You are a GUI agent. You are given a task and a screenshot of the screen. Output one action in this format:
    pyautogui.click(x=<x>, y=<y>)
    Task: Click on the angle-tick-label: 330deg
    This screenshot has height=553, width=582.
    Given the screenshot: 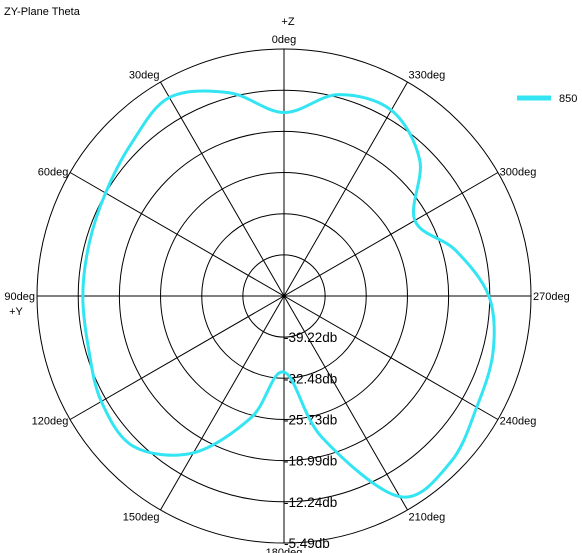 What is the action you would take?
    pyautogui.click(x=427, y=75)
    